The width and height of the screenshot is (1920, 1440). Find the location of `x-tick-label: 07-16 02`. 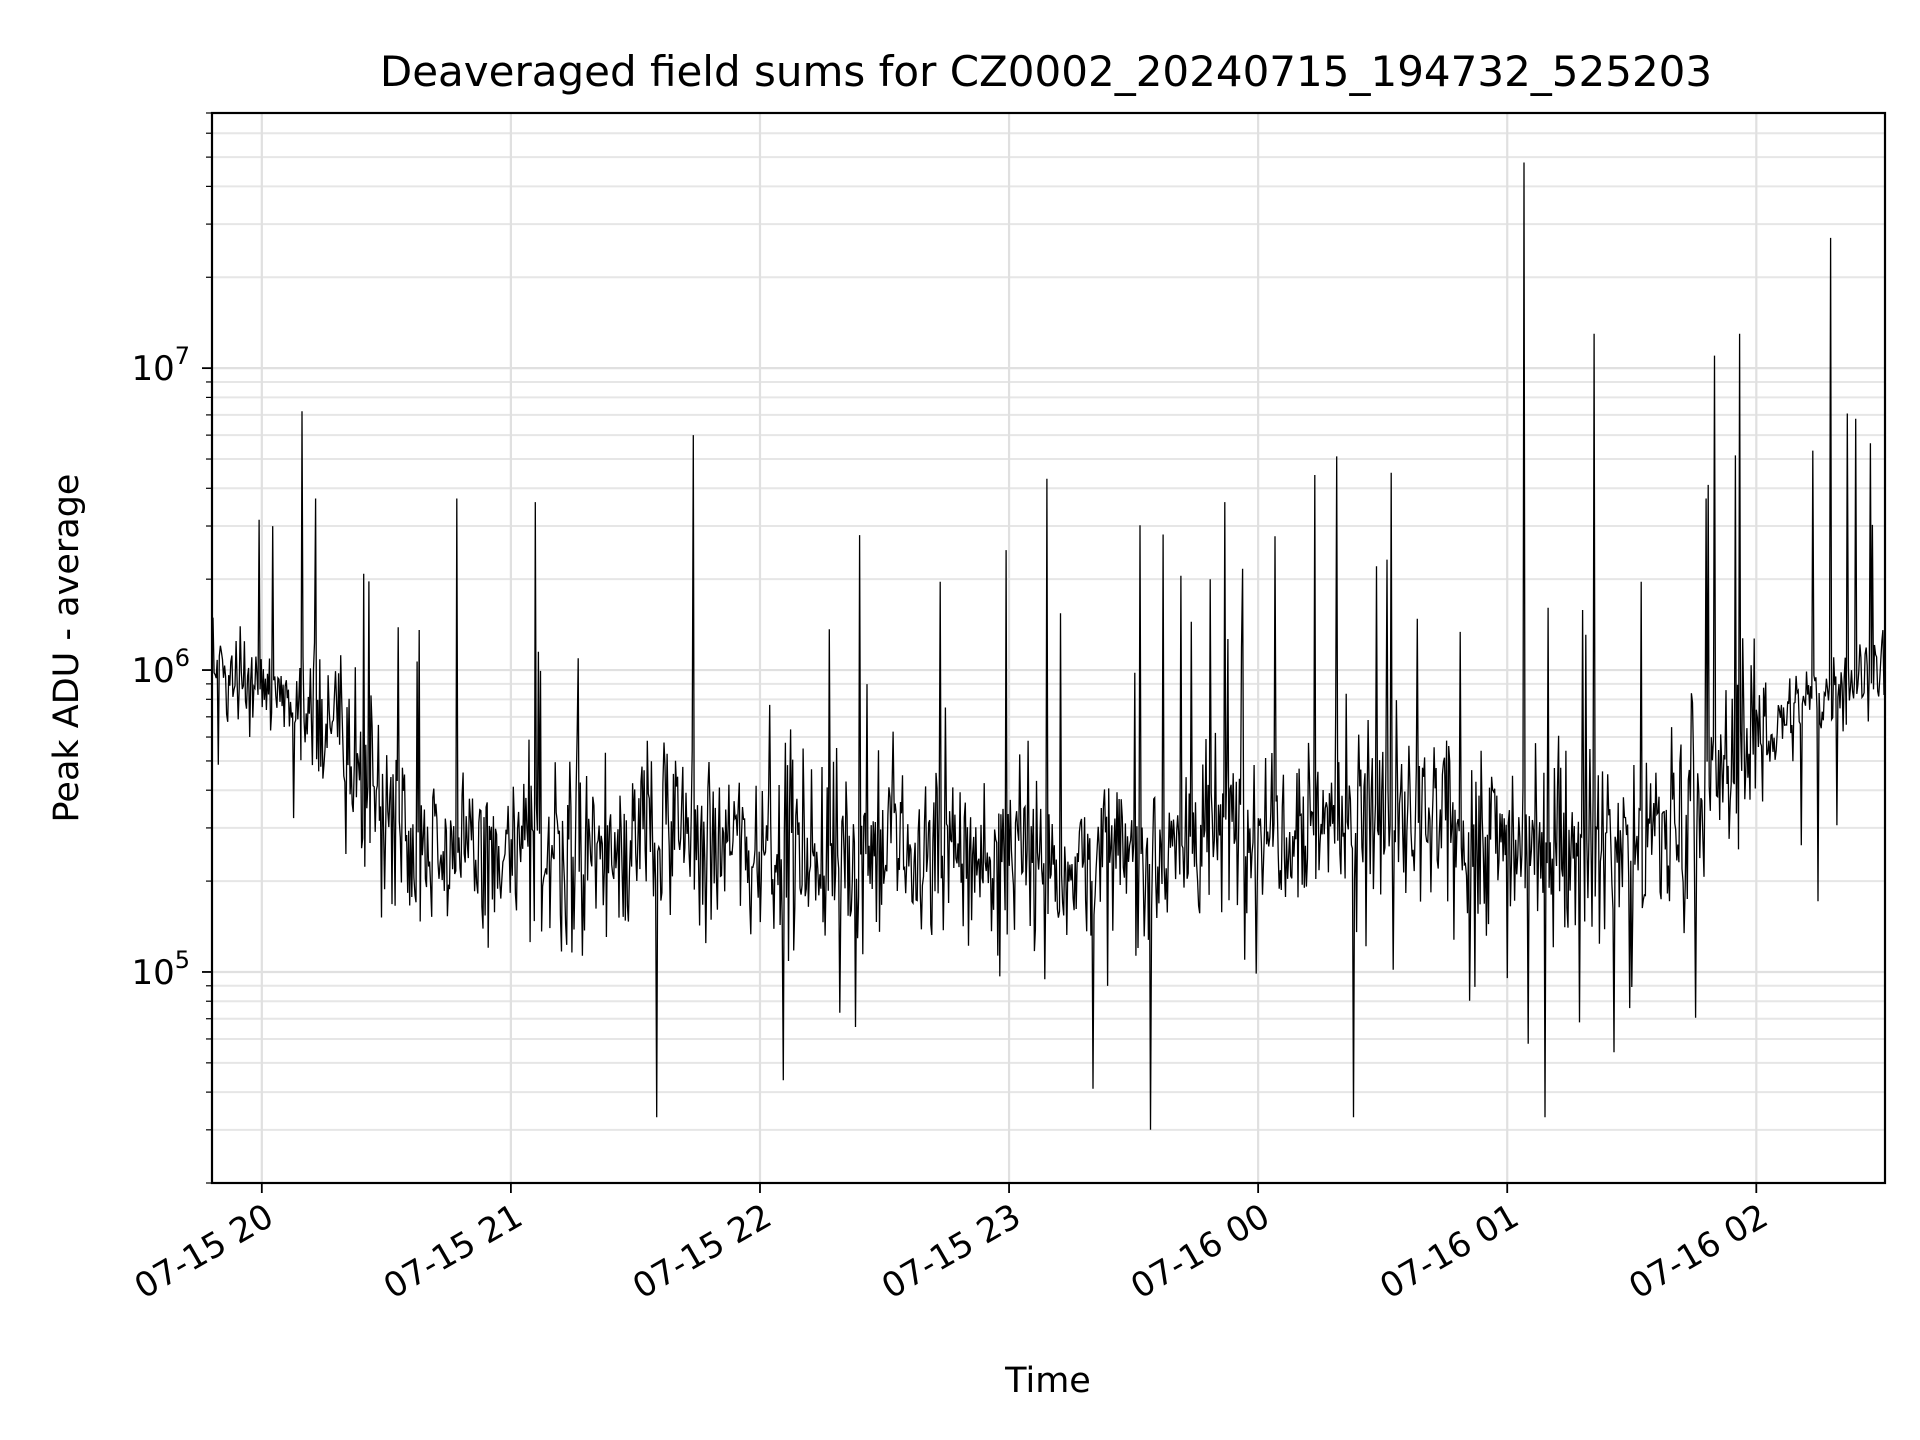

x-tick-label: 07-16 02 is located at coordinates (1698, 1251).